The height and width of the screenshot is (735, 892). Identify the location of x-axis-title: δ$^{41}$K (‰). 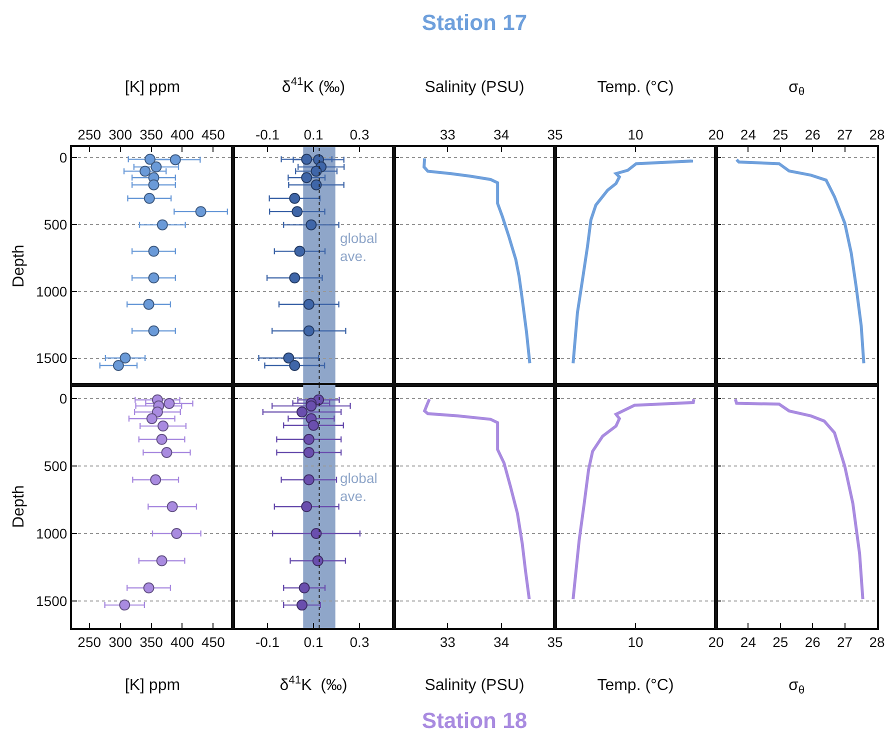
(314, 684).